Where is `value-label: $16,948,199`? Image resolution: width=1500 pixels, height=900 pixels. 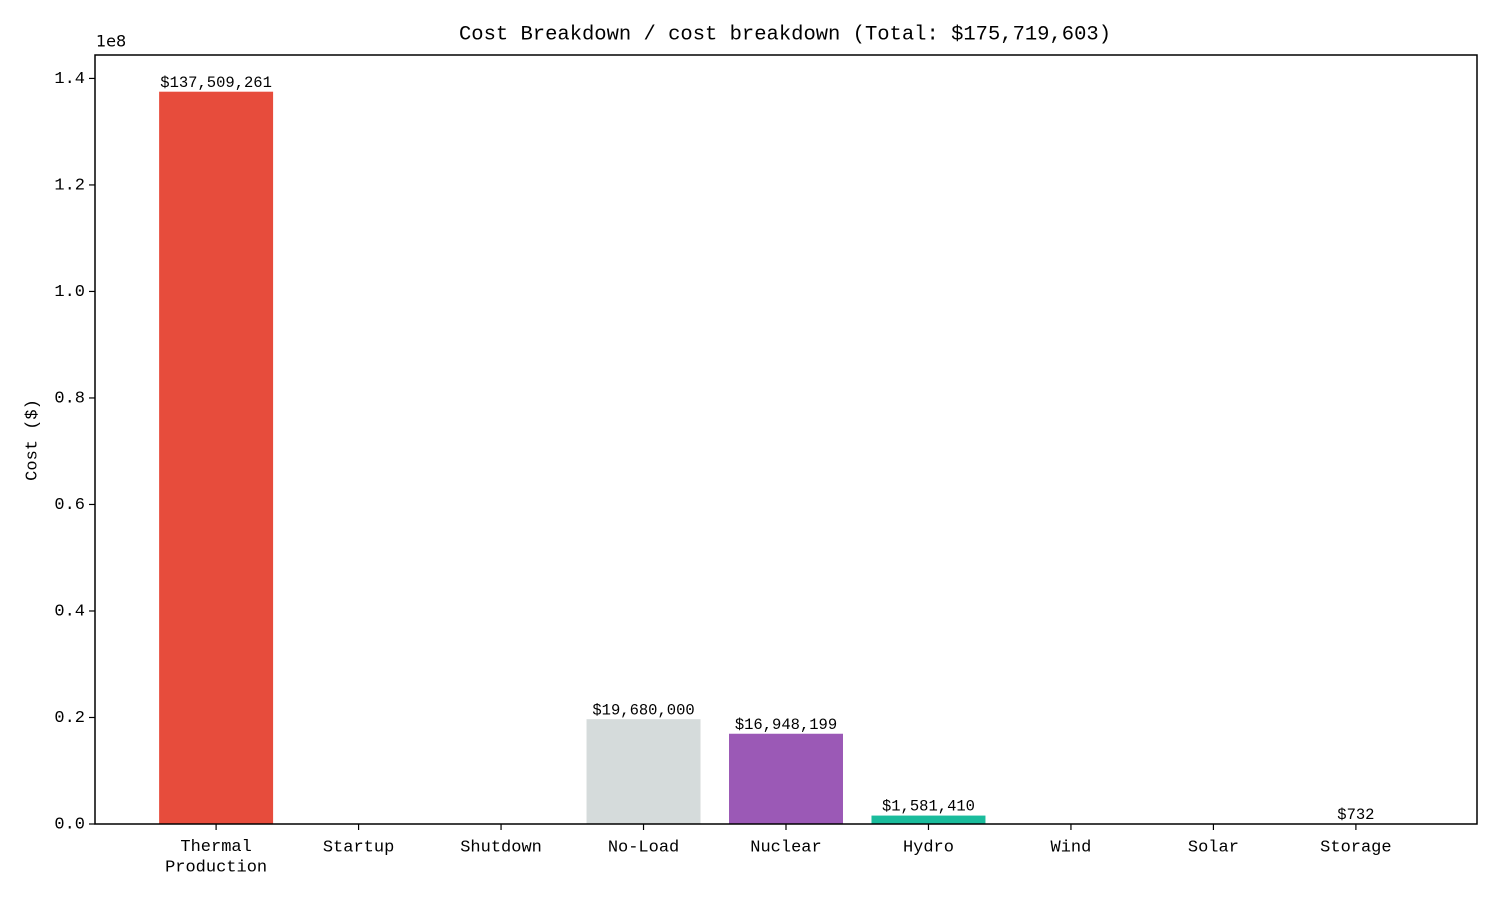 value-label: $16,948,199 is located at coordinates (786, 725).